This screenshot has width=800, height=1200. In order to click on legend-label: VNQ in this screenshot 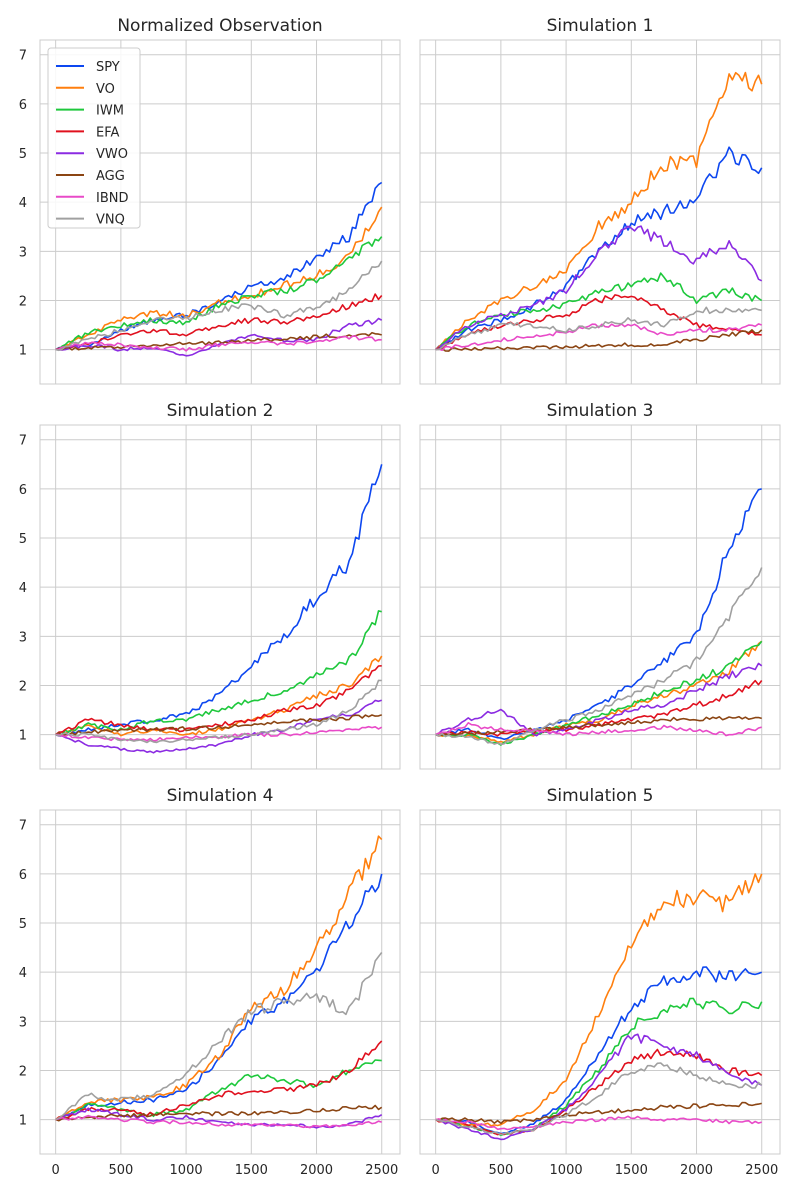, I will do `click(110, 220)`.